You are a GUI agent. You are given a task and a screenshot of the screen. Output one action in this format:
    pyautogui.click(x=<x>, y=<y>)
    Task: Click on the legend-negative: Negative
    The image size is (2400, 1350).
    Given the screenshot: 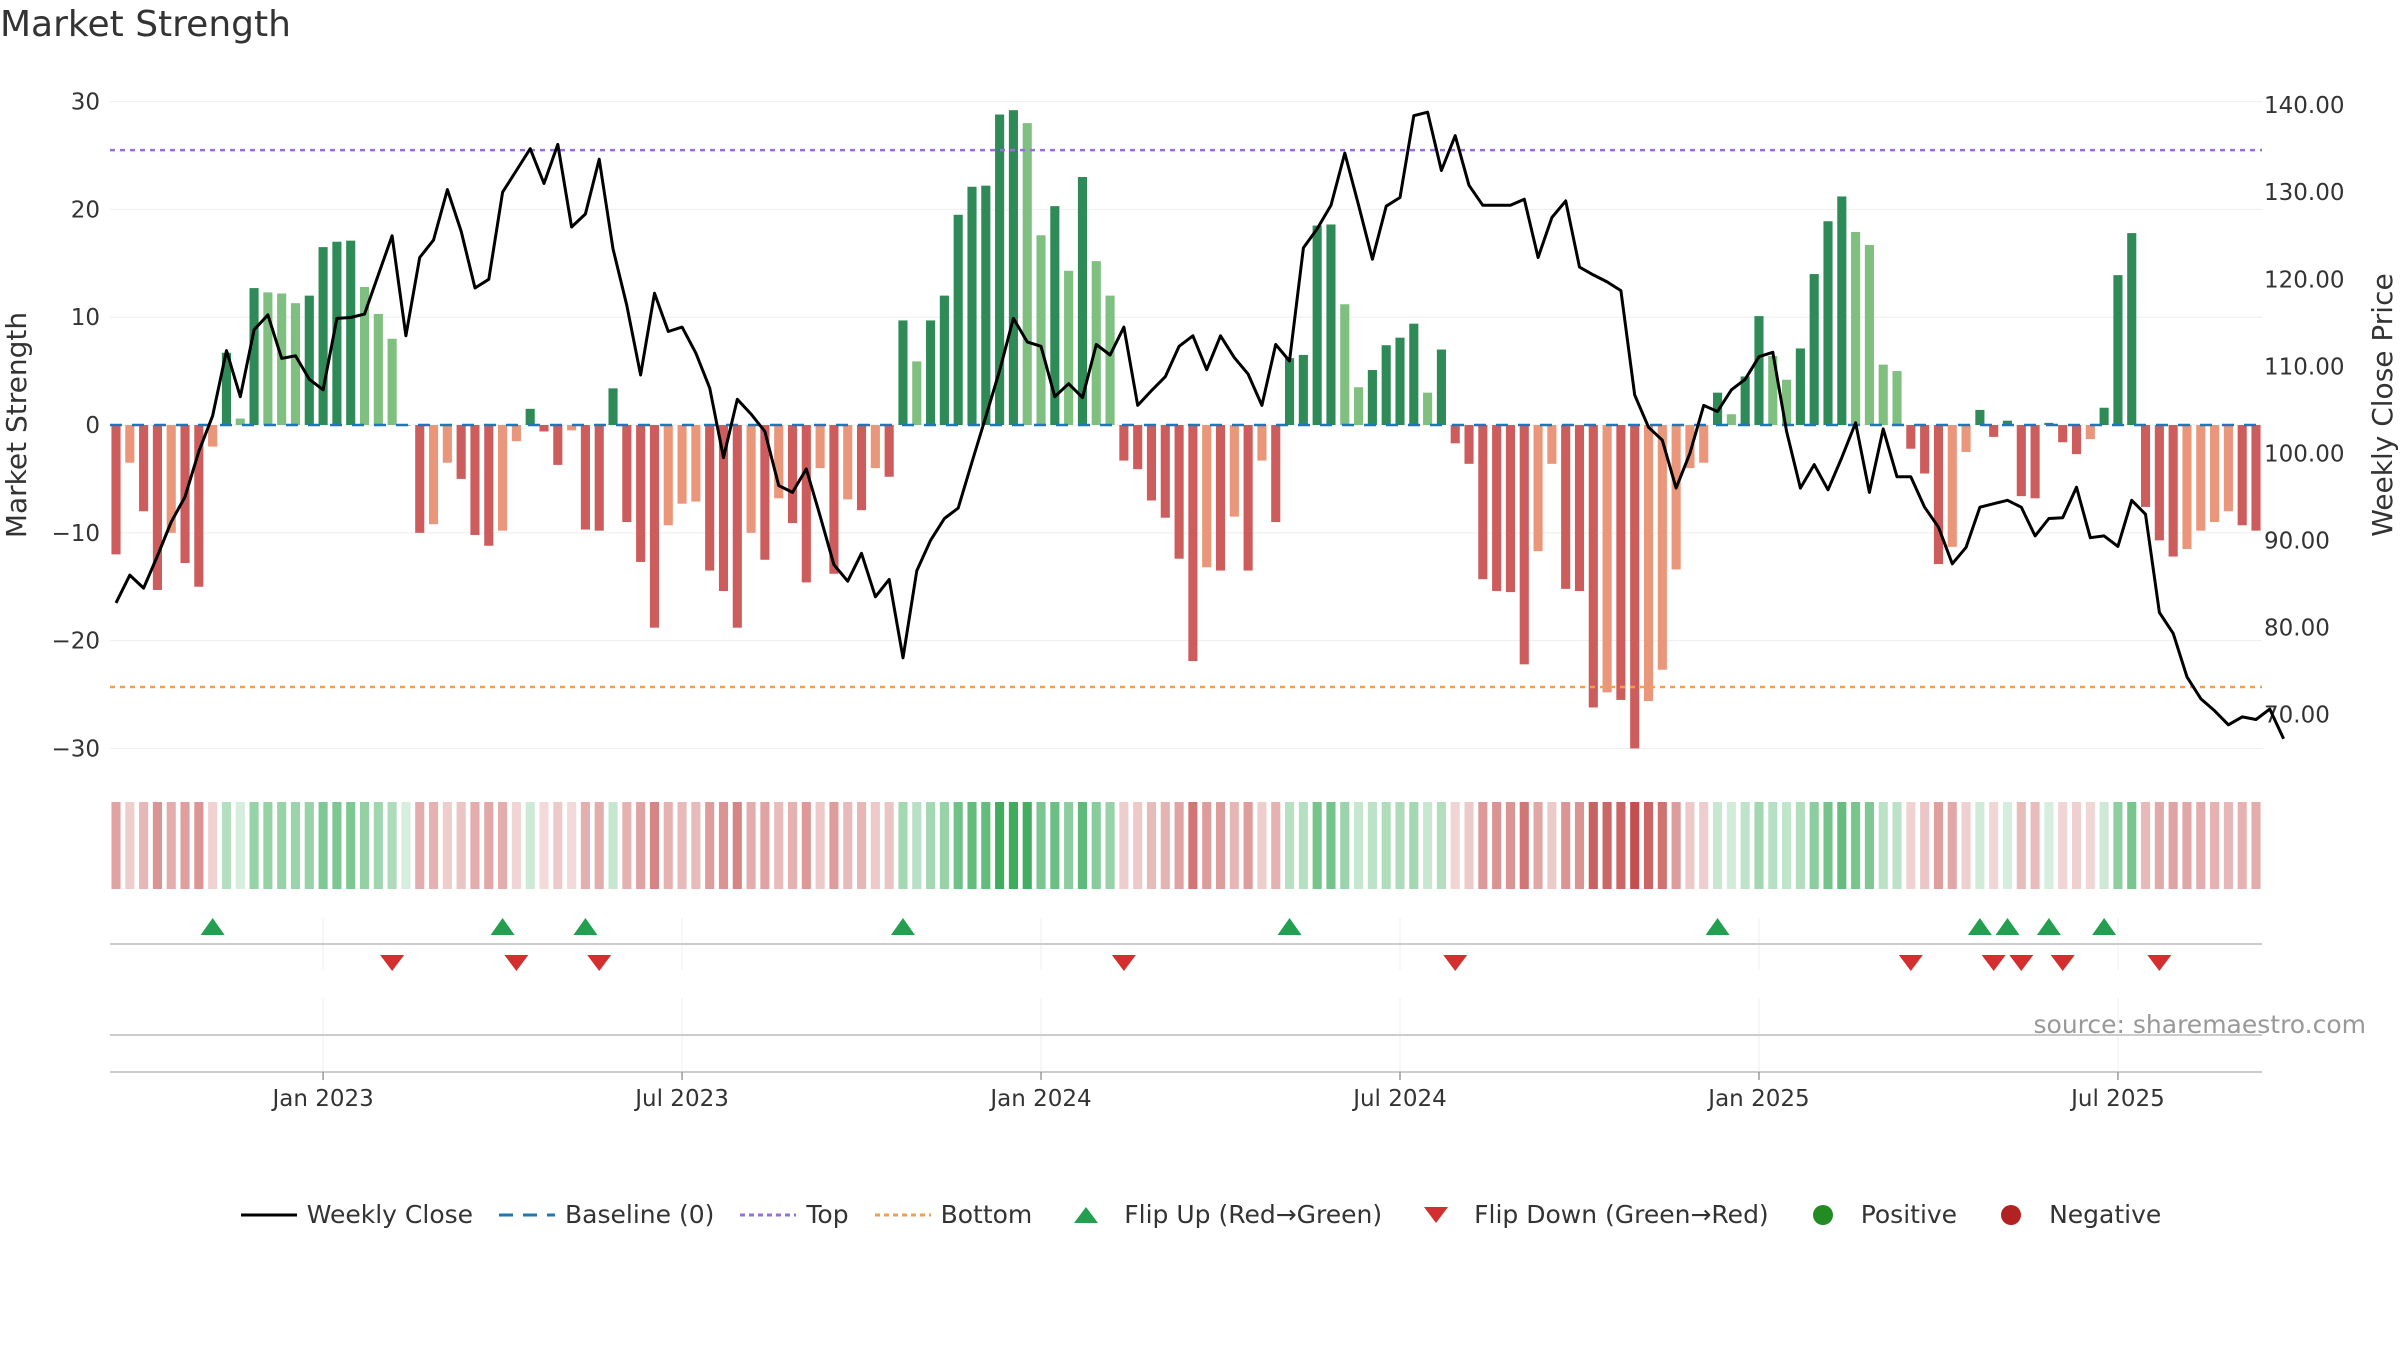 What is the action you would take?
    pyautogui.click(x=2071, y=1214)
    